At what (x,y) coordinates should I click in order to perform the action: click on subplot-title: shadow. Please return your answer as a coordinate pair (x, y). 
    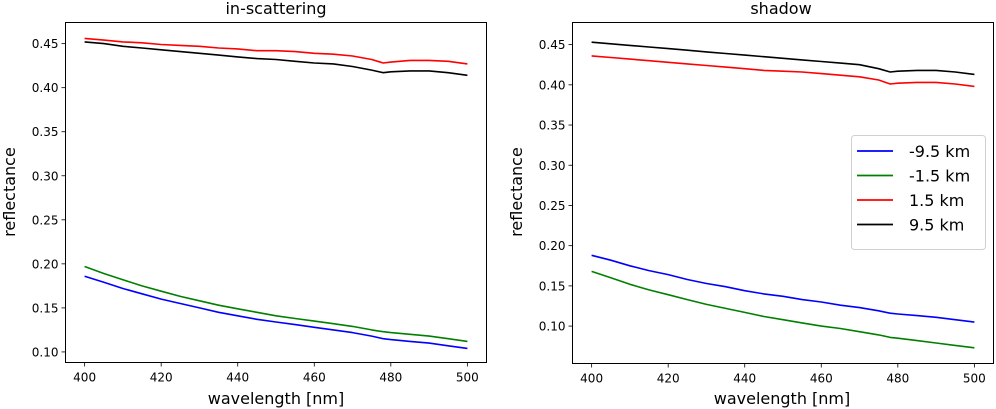
    Looking at the image, I should click on (780, 9).